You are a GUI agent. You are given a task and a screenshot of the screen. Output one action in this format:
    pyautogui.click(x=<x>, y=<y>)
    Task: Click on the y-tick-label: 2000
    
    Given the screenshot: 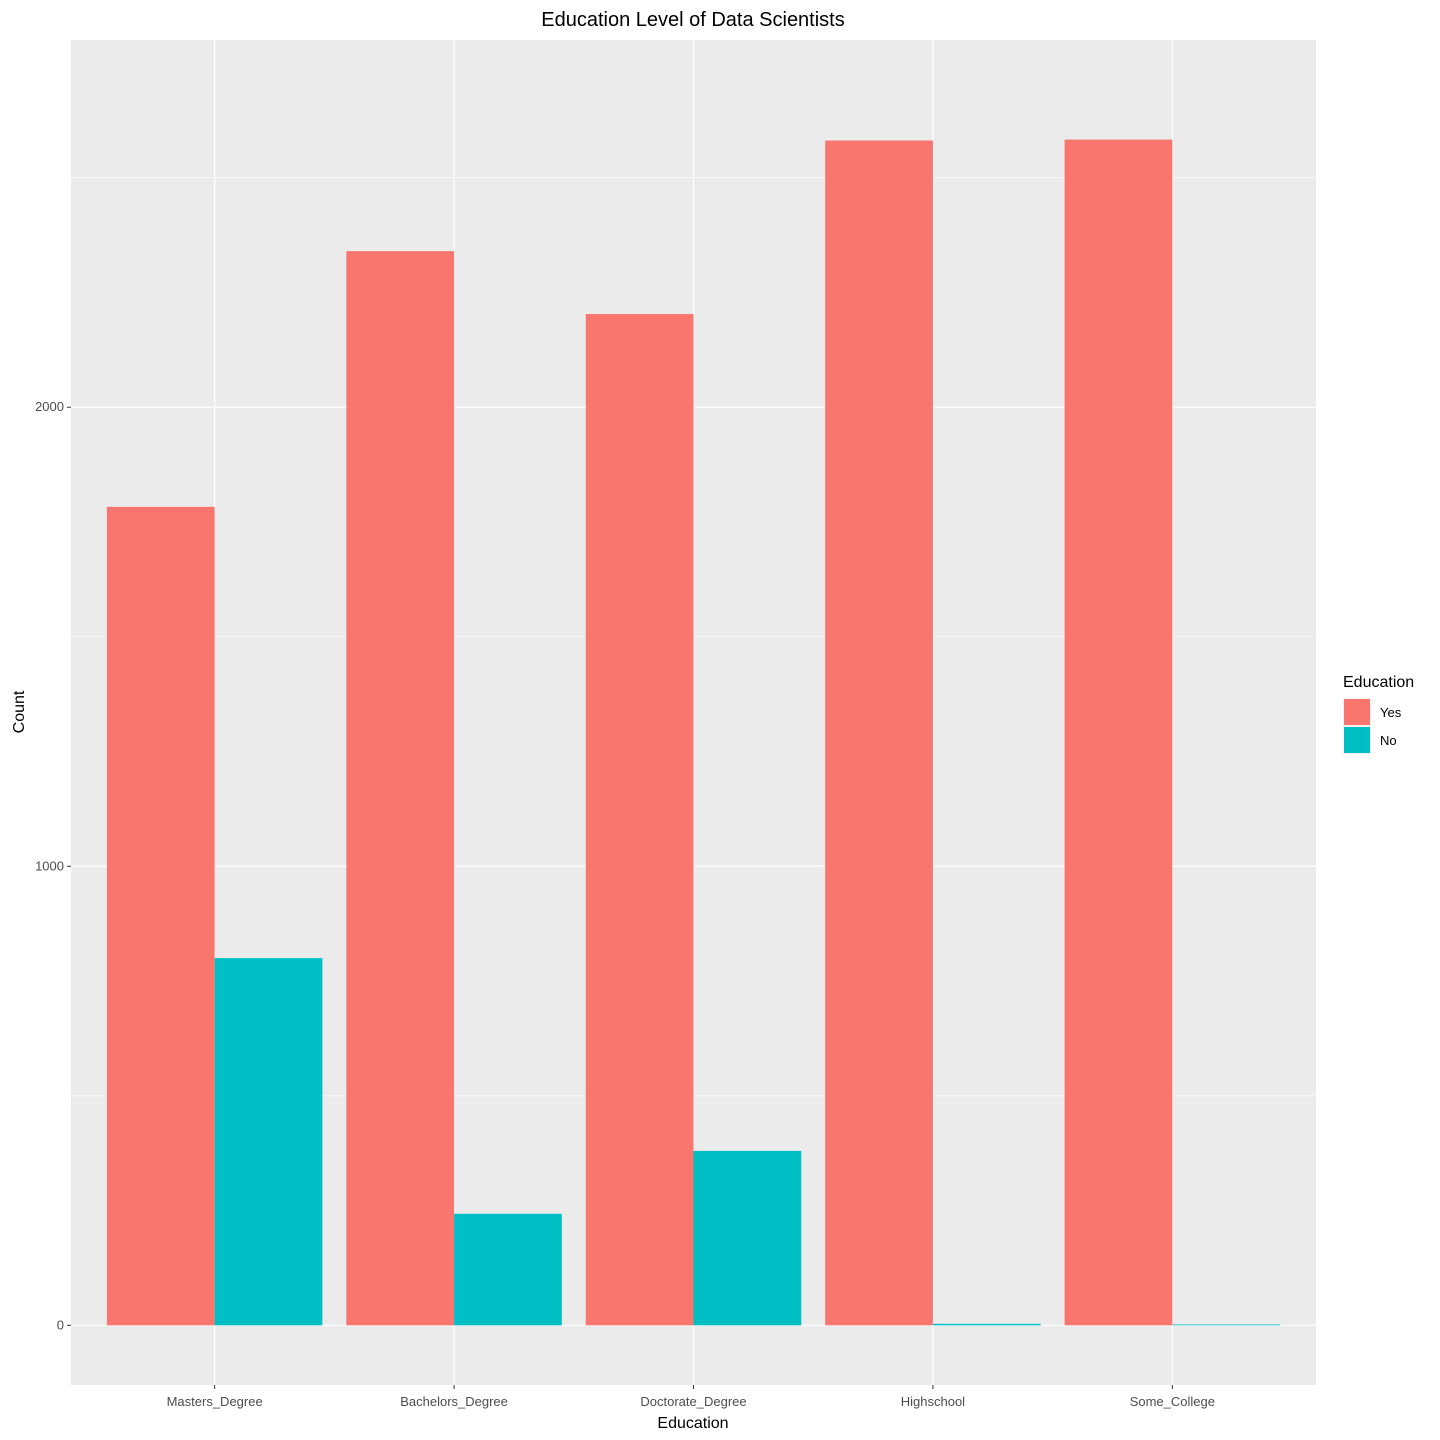 What is the action you would take?
    pyautogui.click(x=49, y=406)
    